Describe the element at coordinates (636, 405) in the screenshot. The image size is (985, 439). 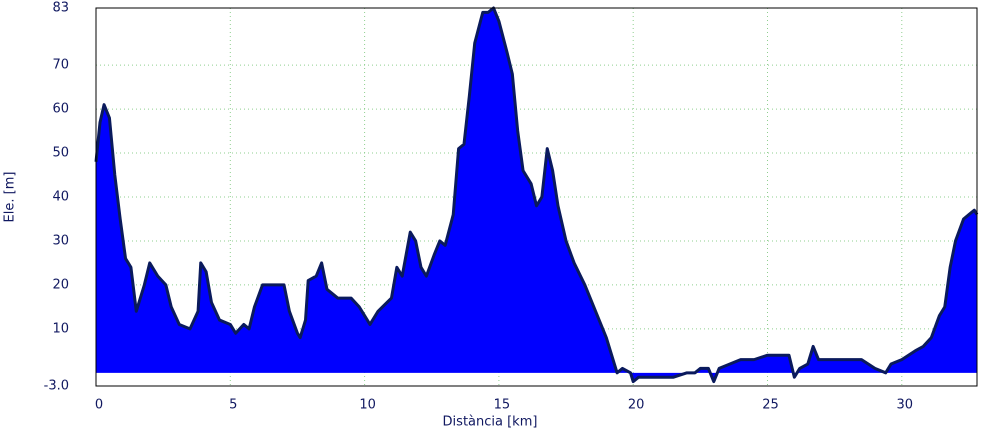
I see `x-tick-label: 20` at that location.